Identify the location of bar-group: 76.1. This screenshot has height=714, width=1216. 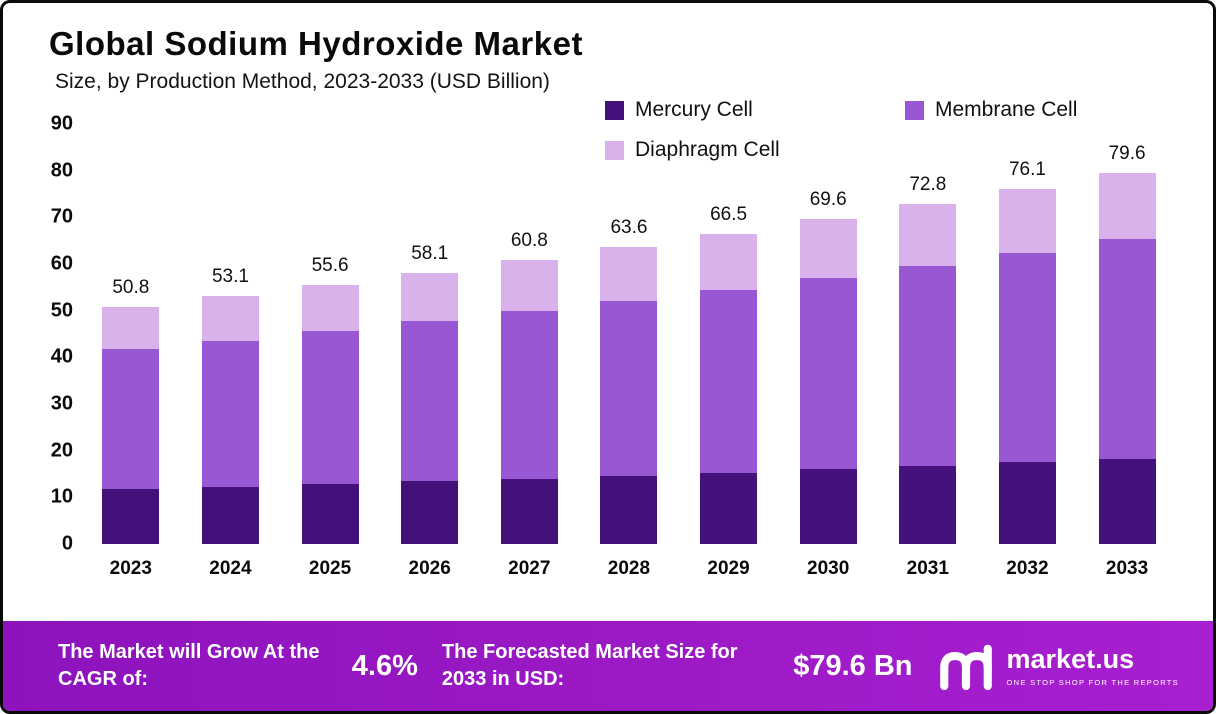
(1027, 334).